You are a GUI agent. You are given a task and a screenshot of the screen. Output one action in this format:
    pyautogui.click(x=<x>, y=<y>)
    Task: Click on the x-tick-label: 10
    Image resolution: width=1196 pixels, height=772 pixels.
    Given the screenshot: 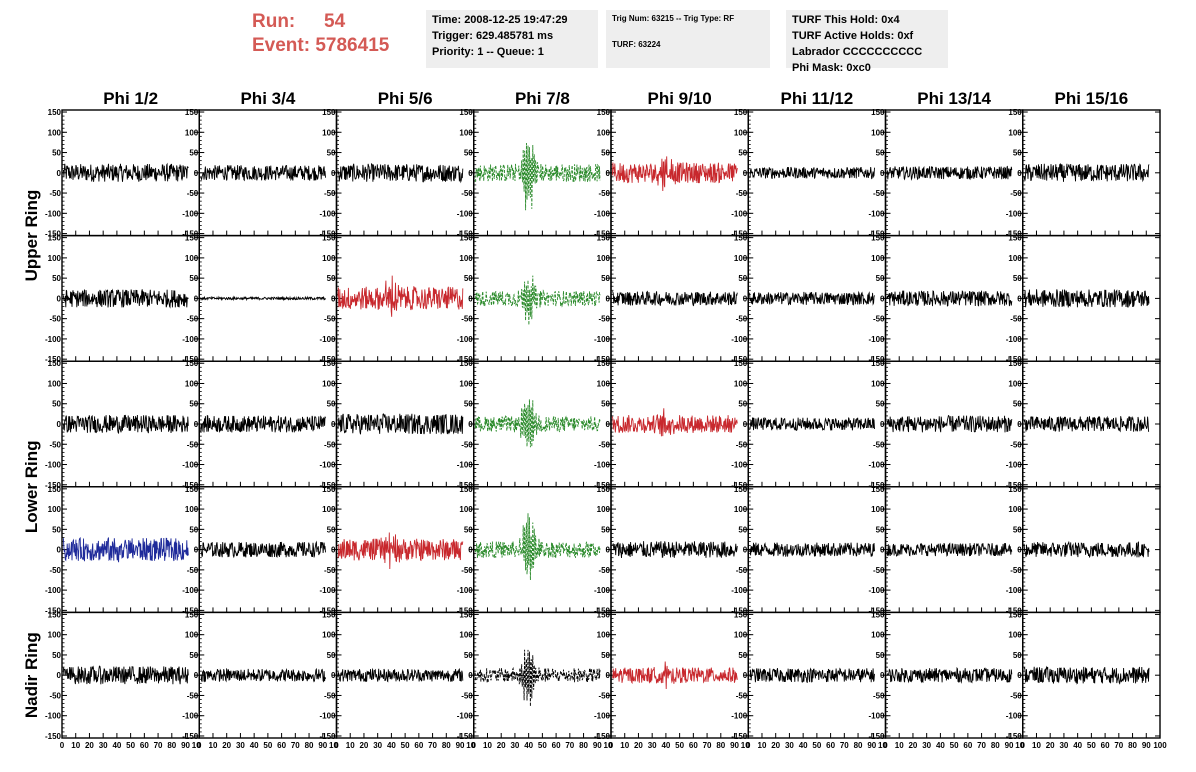 What is the action you would take?
    pyautogui.click(x=608, y=745)
    